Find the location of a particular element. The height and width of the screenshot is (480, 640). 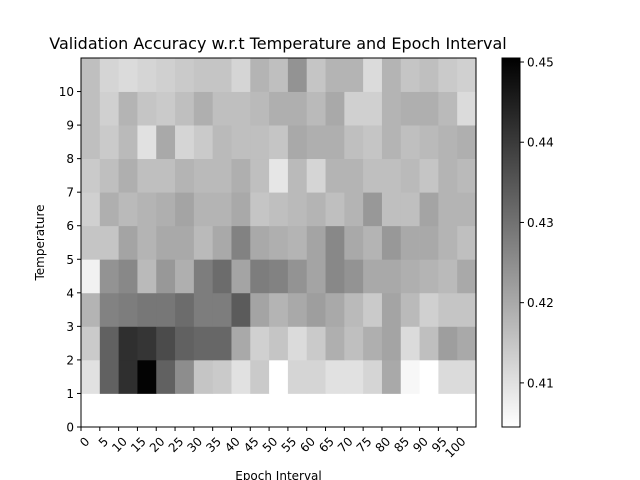

y-tick-label: 8 is located at coordinates (70, 159).